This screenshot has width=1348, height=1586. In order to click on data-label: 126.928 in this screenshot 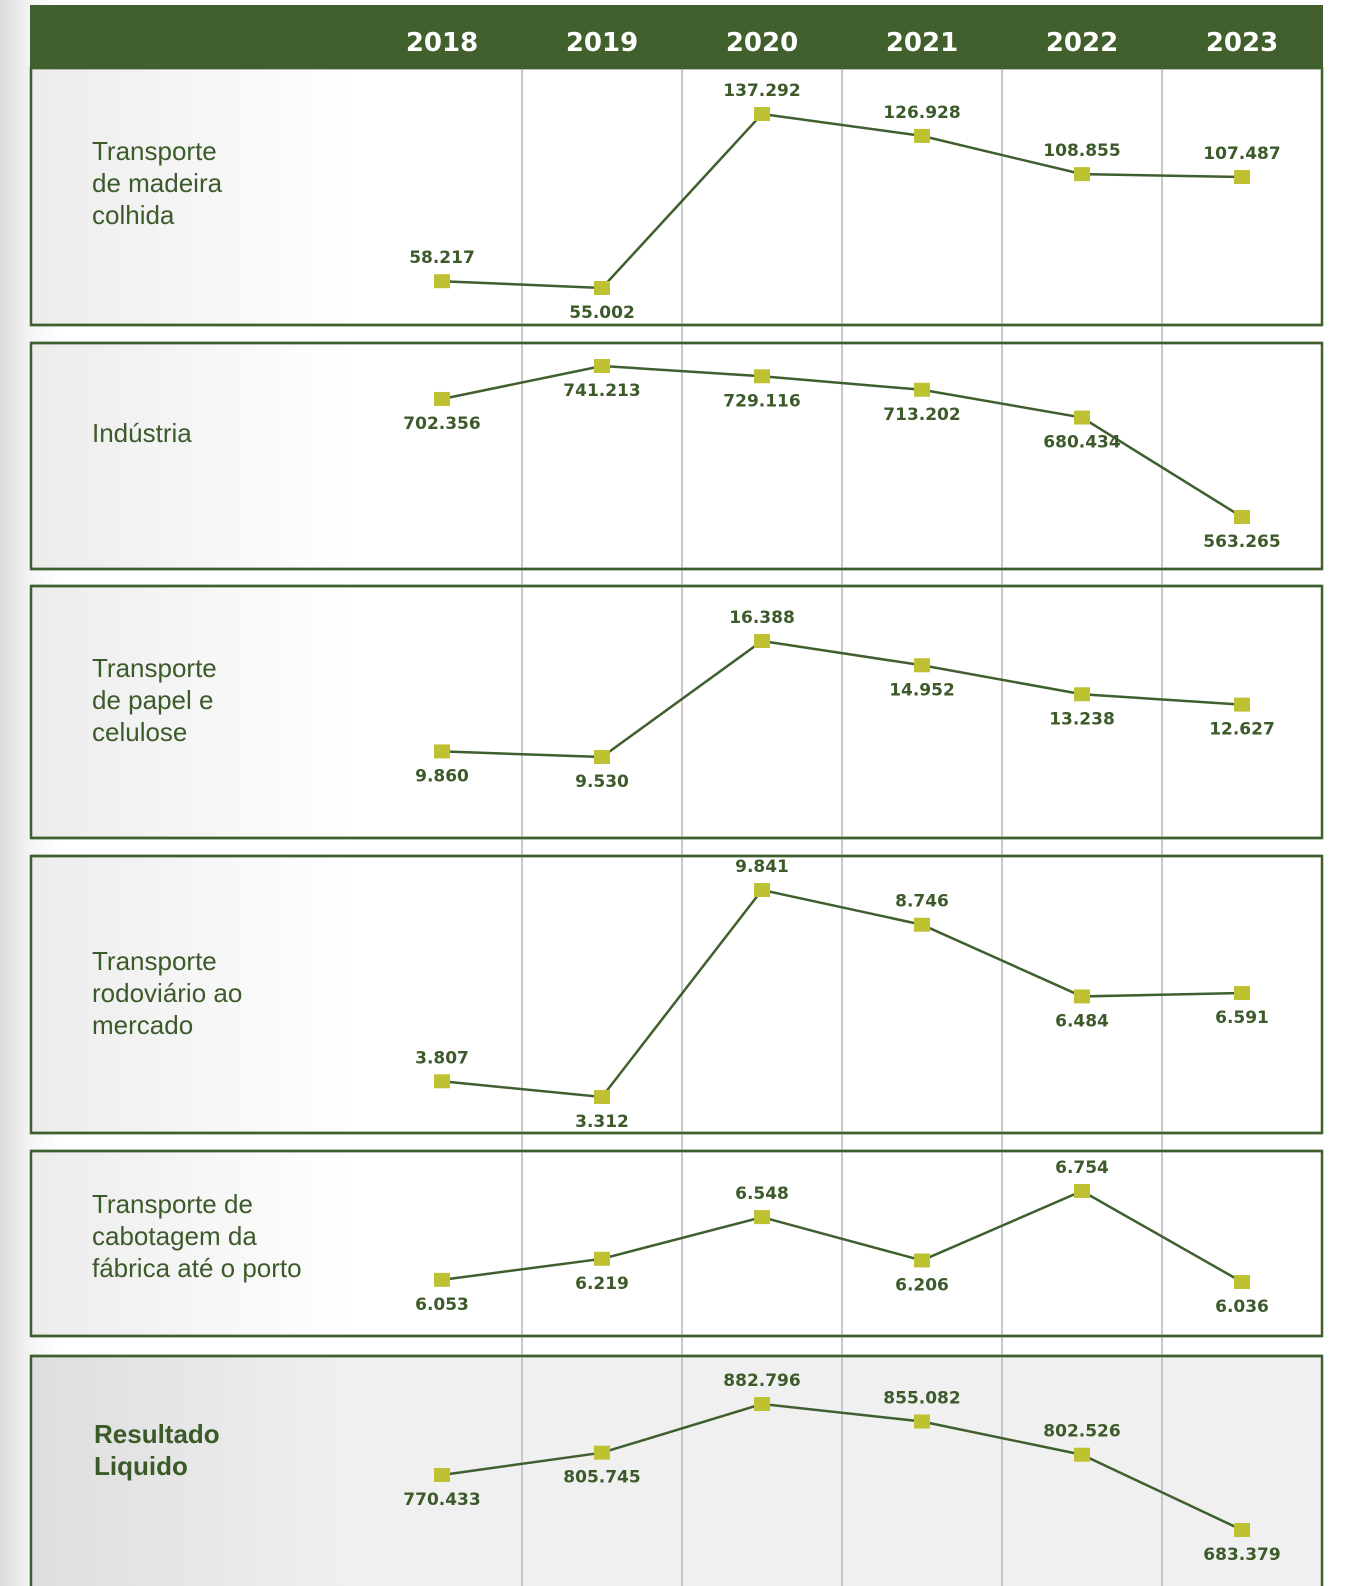, I will do `click(921, 113)`.